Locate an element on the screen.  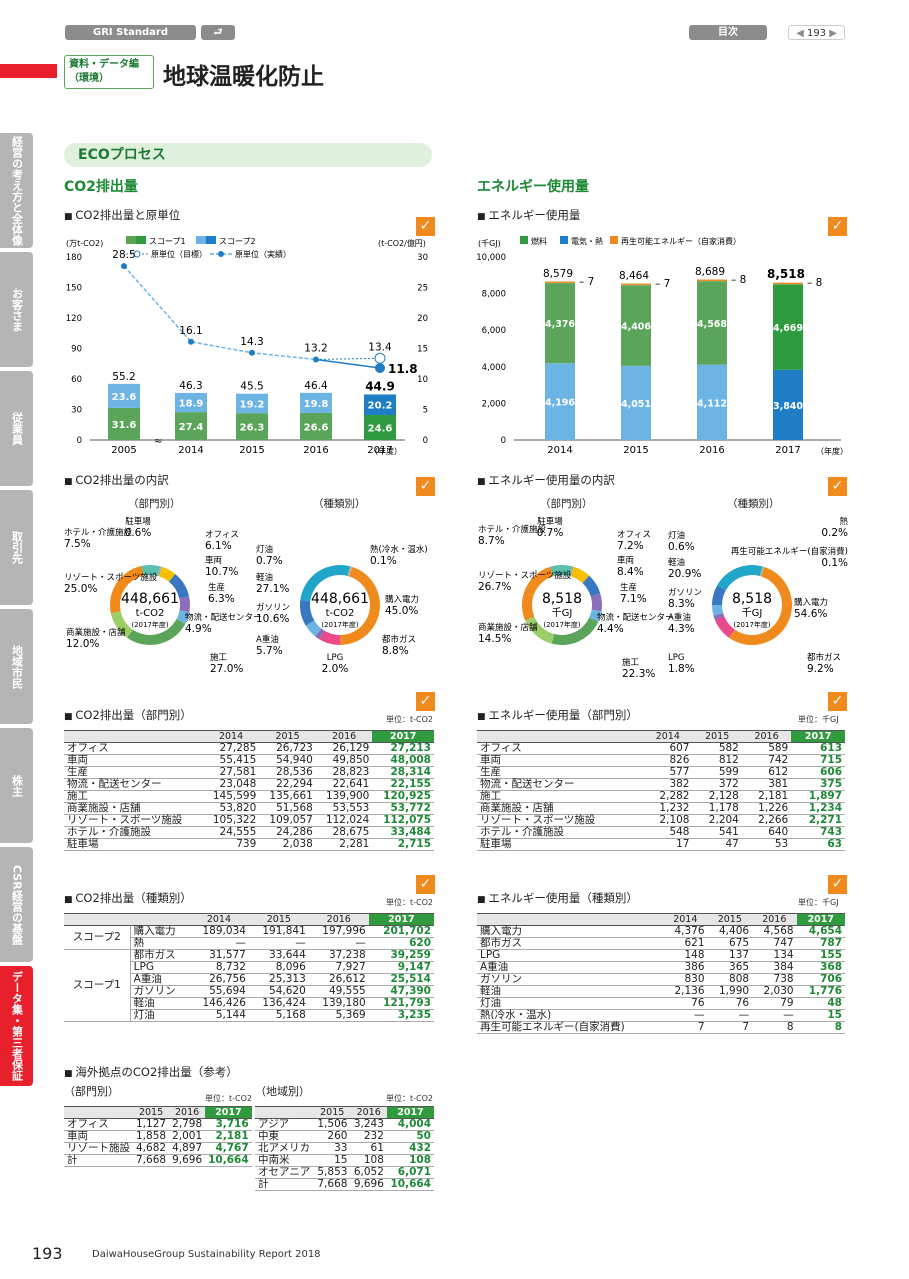
bar-total-label: 44.9 is located at coordinates (380, 386).